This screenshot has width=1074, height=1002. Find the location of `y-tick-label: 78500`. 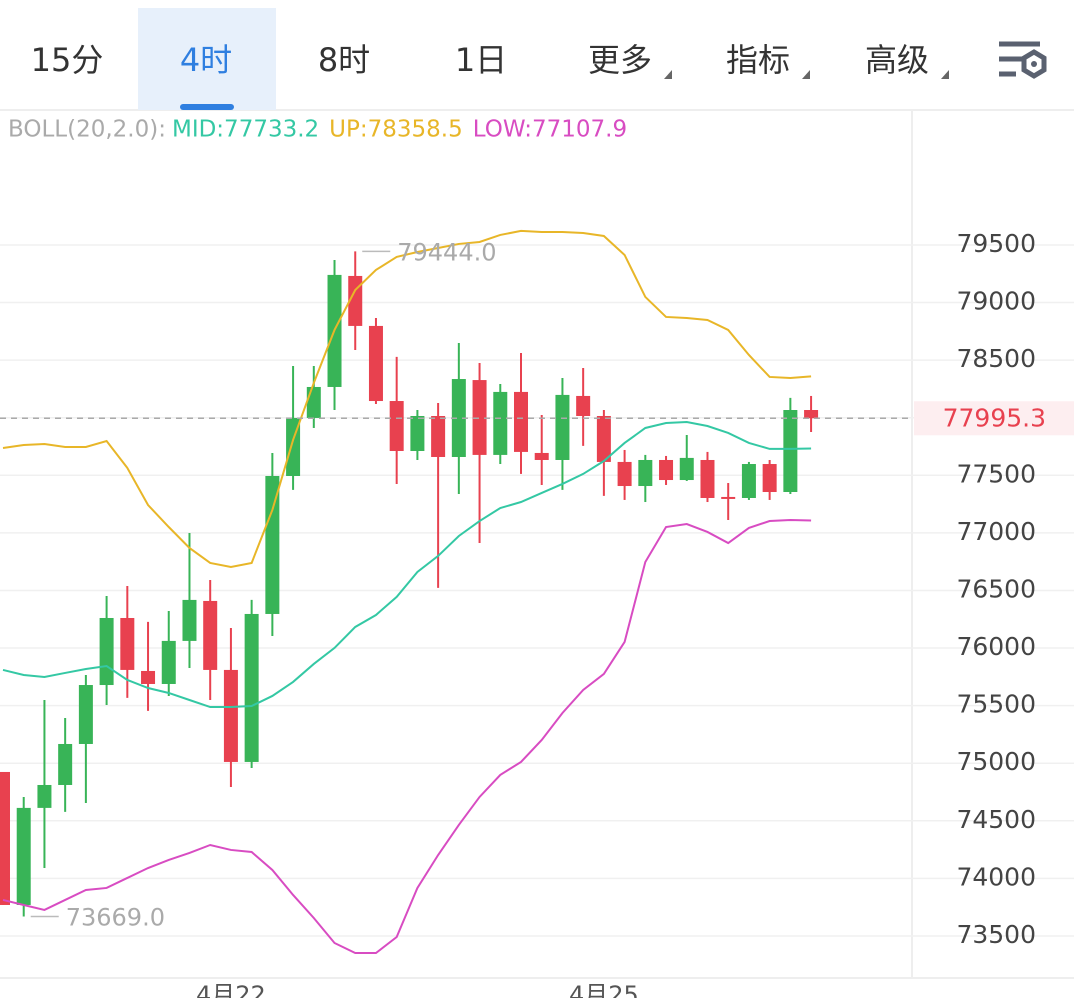

y-tick-label: 78500 is located at coordinates (996, 358).